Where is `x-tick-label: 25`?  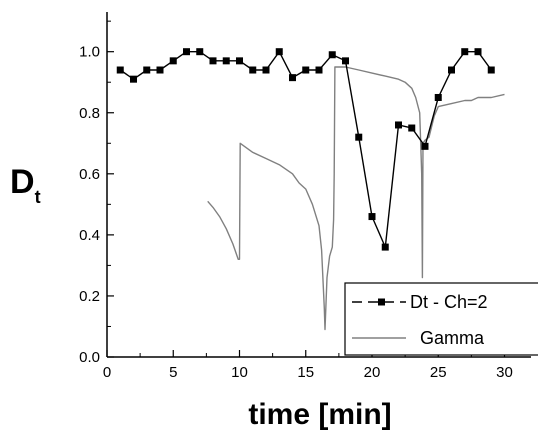 x-tick-label: 25 is located at coordinates (438, 372).